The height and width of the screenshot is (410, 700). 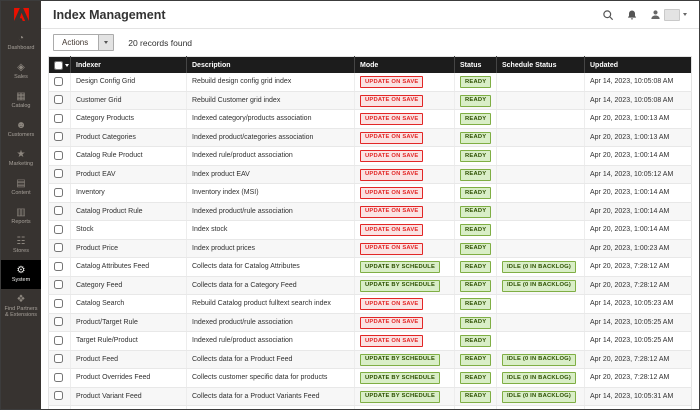 What do you see at coordinates (128, 378) in the screenshot?
I see `indexer-cell: Product Overrides Feed` at bounding box center [128, 378].